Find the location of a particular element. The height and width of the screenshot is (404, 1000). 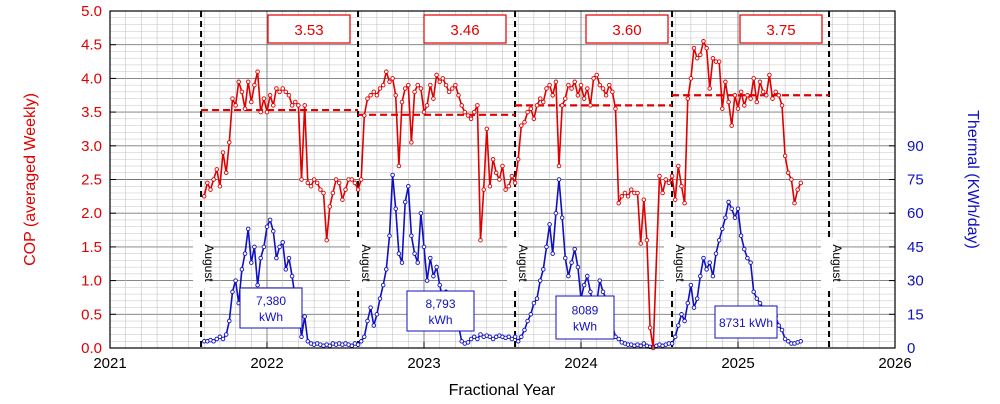

y-tick-label-left: 1.5 is located at coordinates (91, 247).